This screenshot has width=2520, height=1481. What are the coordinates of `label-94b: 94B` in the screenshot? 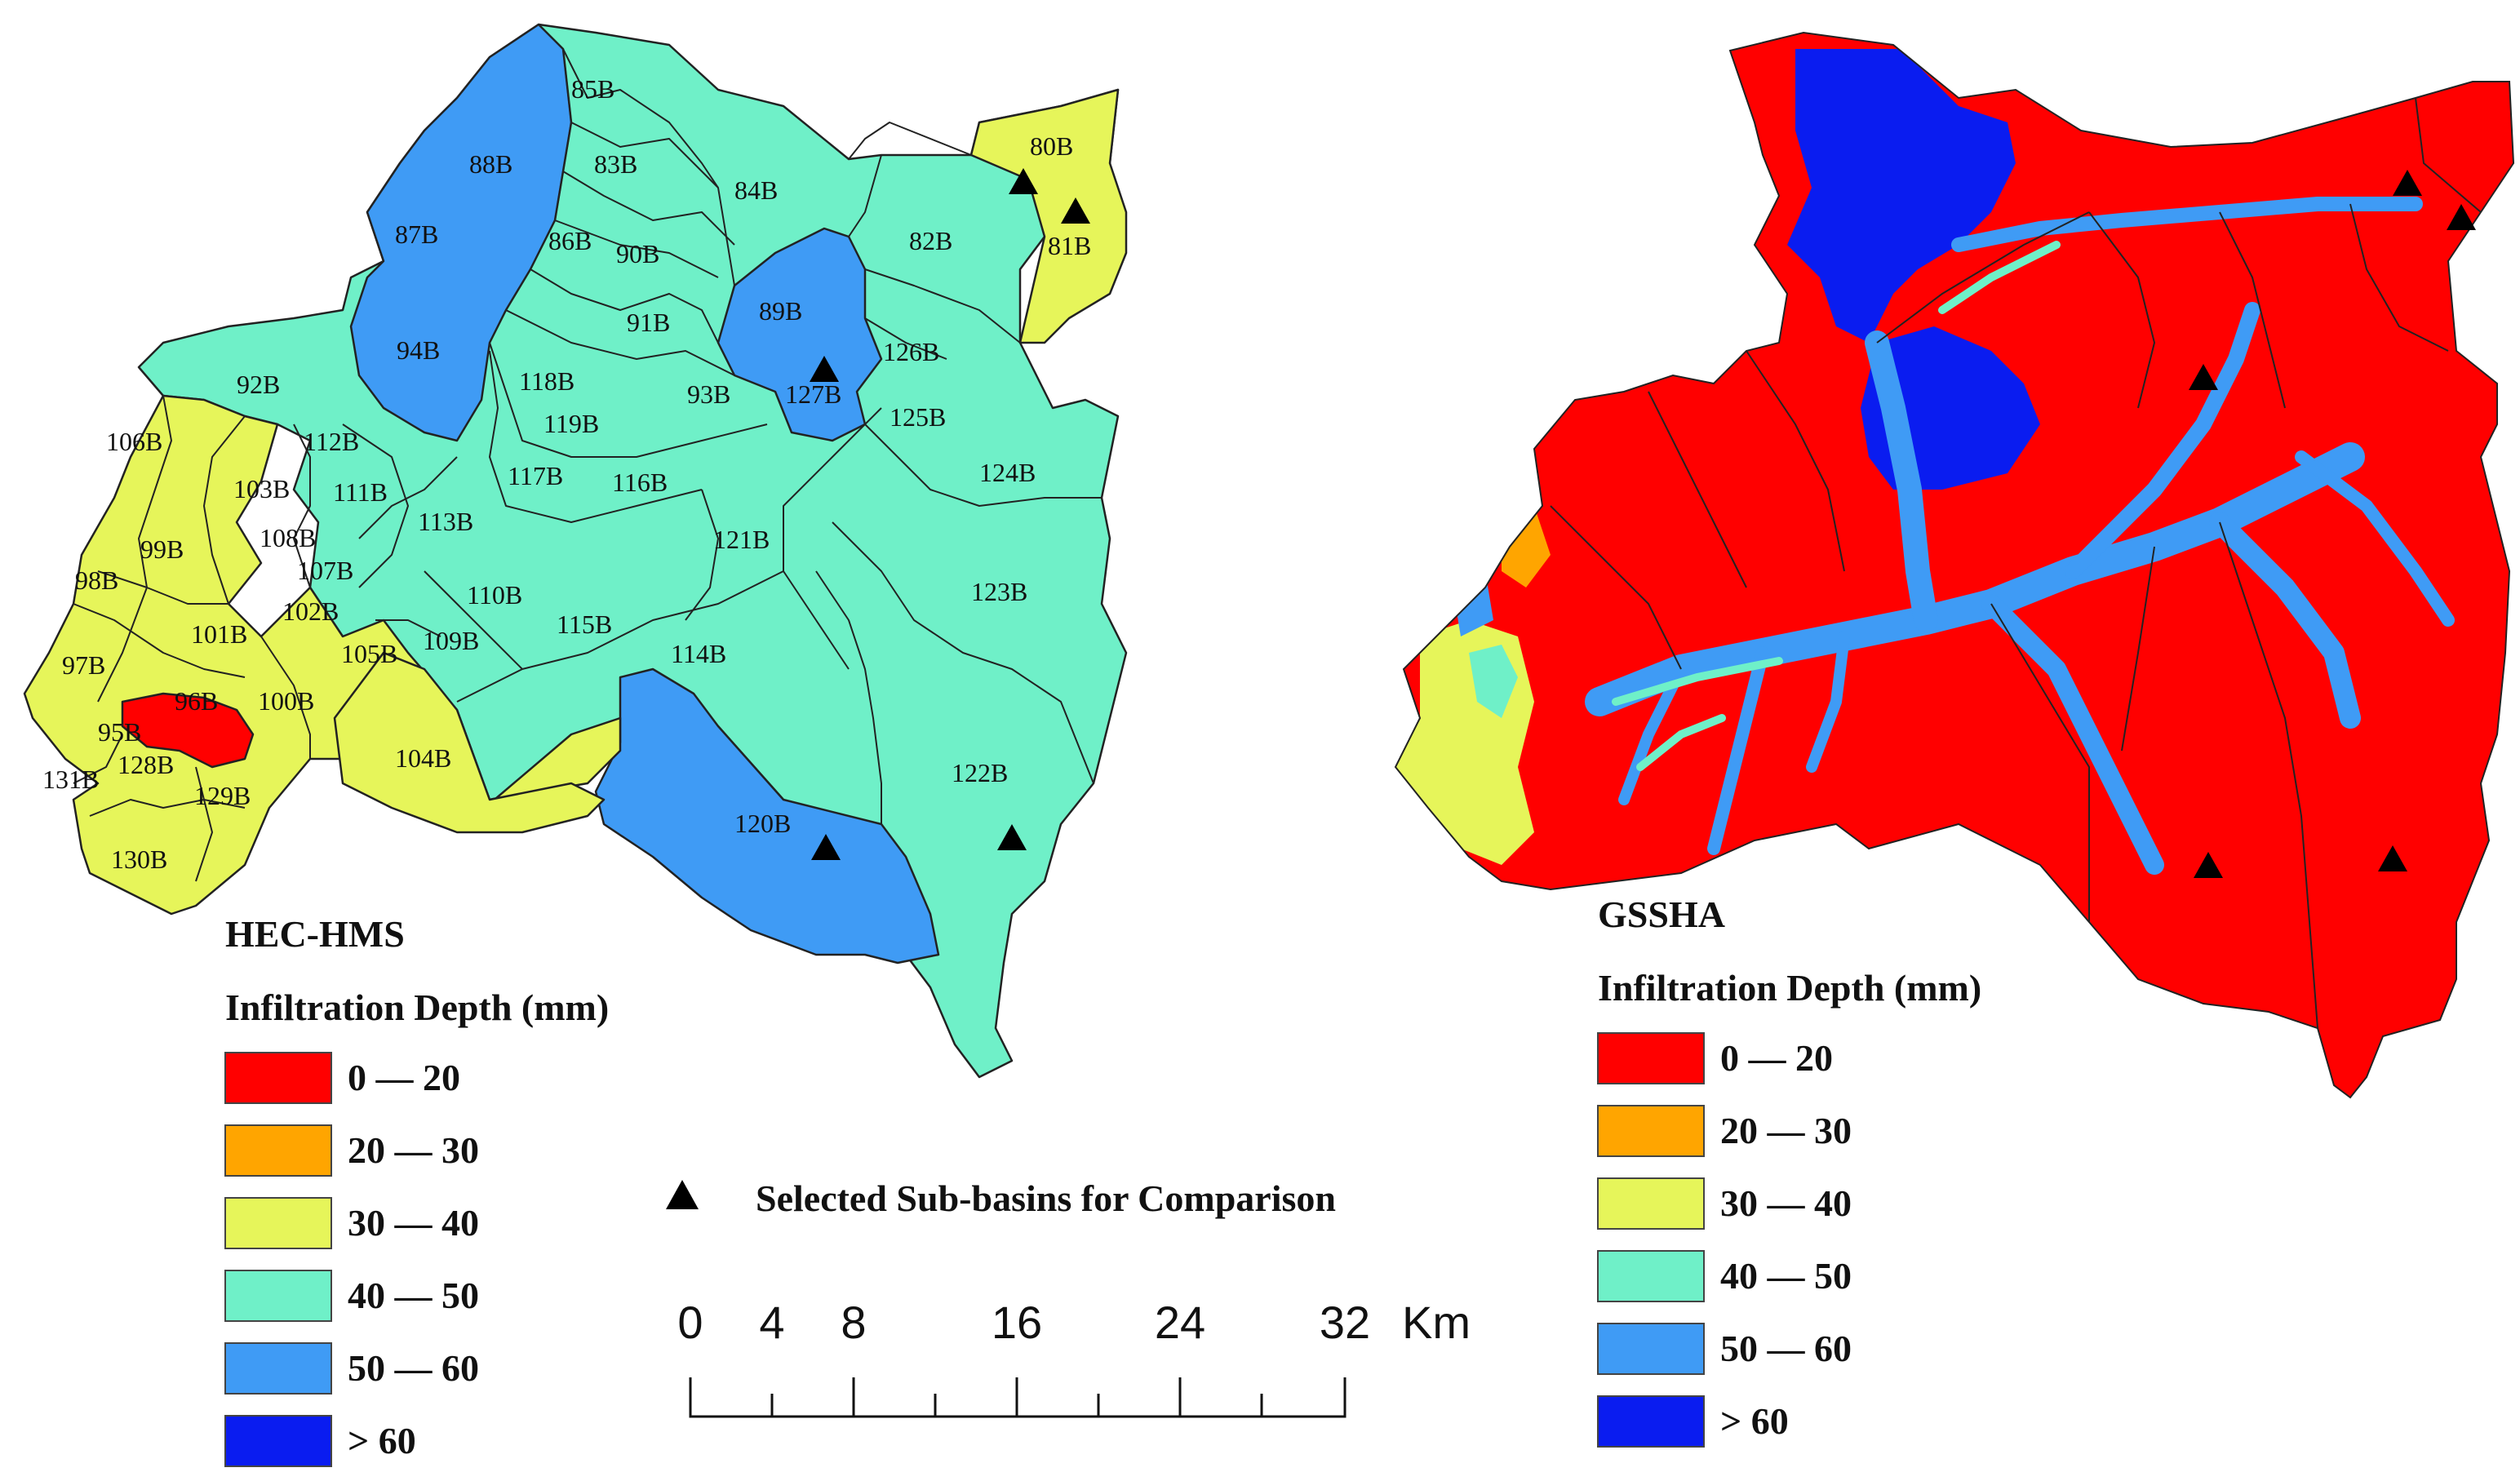 It's located at (418, 350).